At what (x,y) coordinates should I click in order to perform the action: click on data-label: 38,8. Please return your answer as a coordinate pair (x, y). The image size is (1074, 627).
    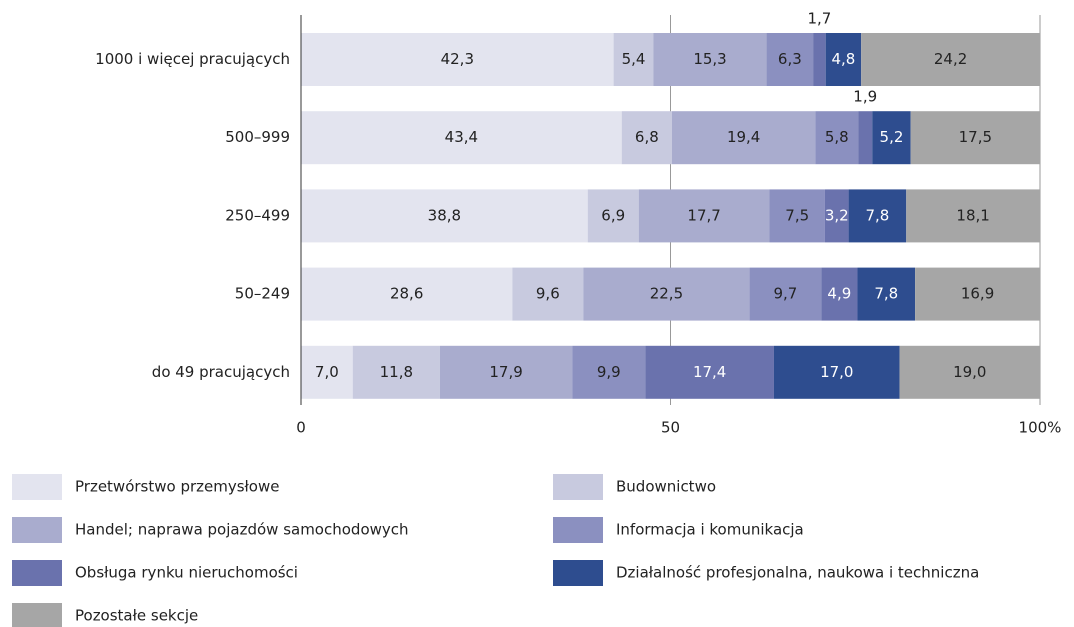
    Looking at the image, I should click on (444, 215).